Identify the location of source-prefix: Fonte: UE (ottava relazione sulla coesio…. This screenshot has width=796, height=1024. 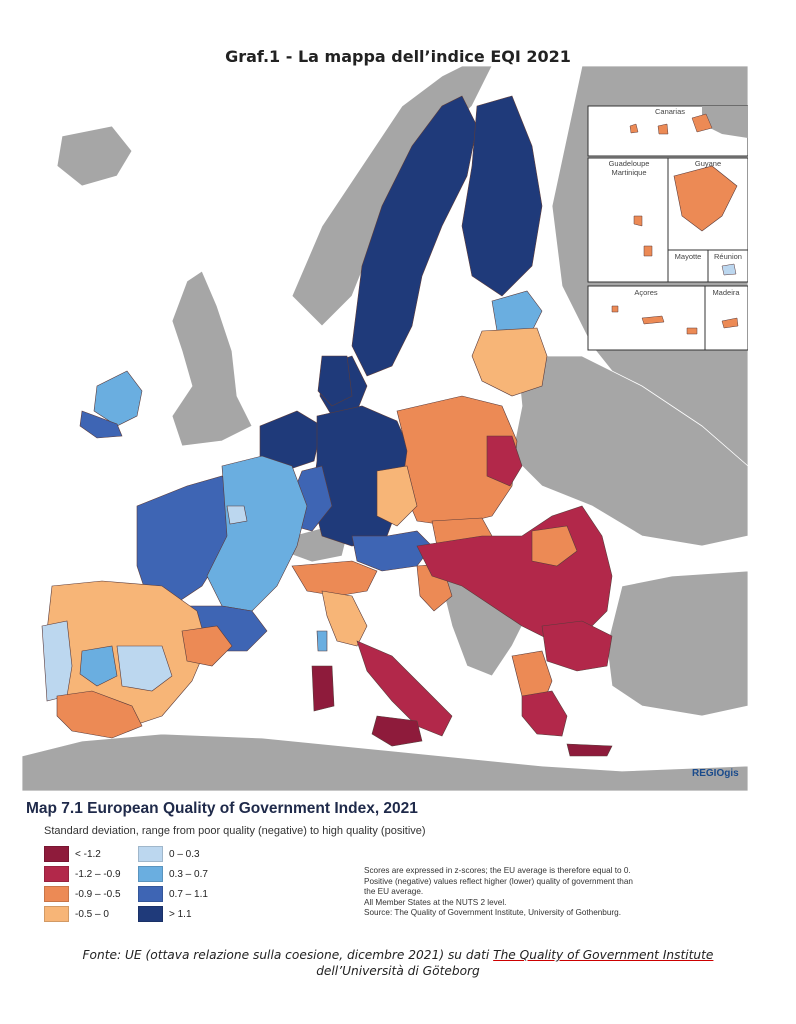
(288, 955).